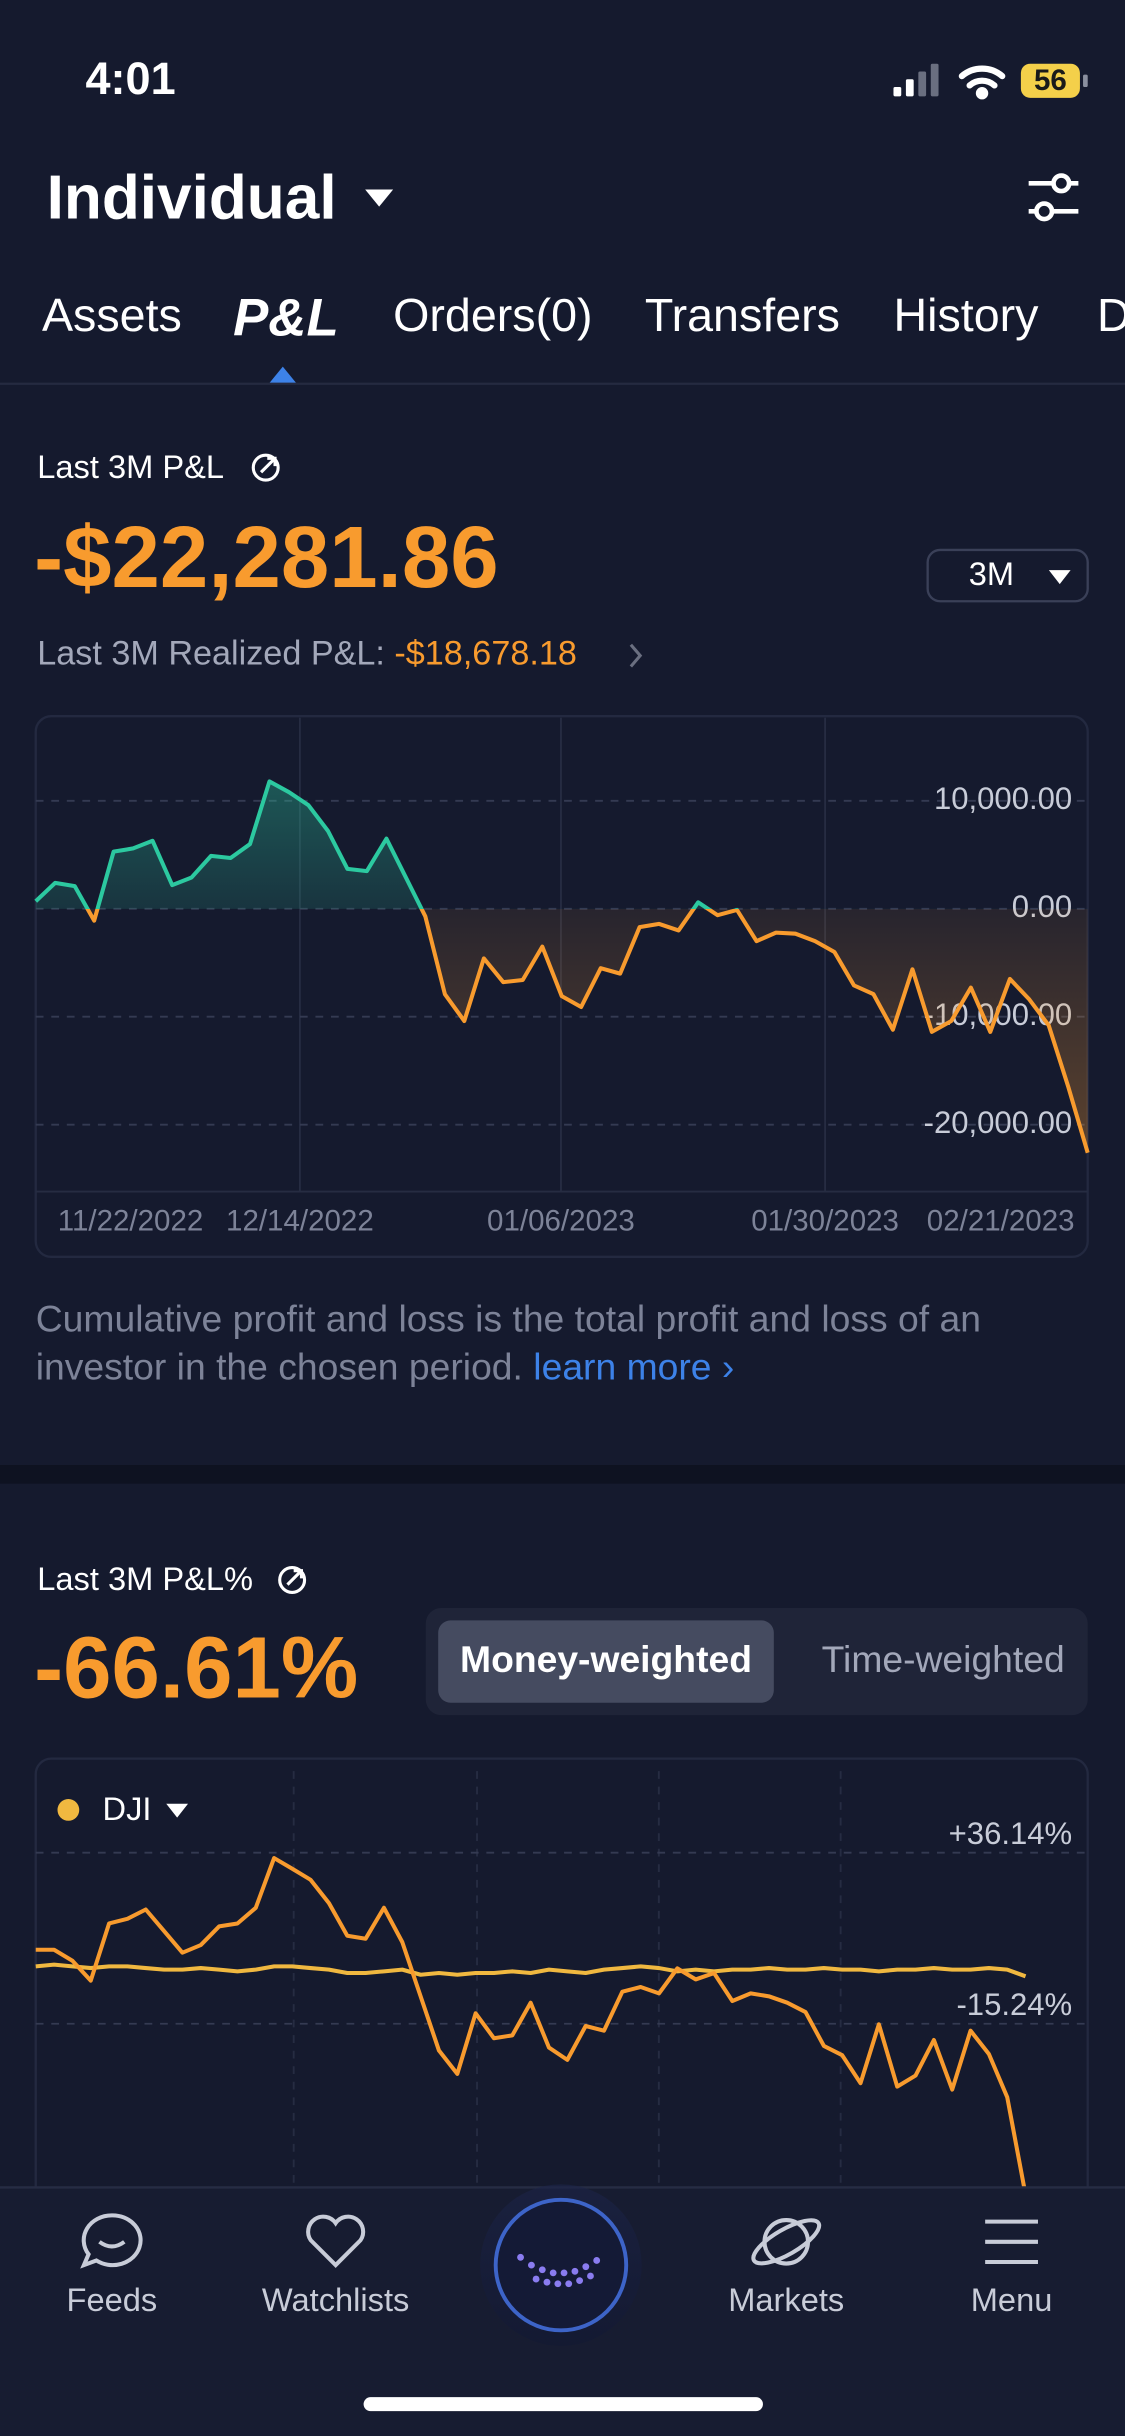 Image resolution: width=1125 pixels, height=2436 pixels. I want to click on account-title: Individual, so click(192, 197).